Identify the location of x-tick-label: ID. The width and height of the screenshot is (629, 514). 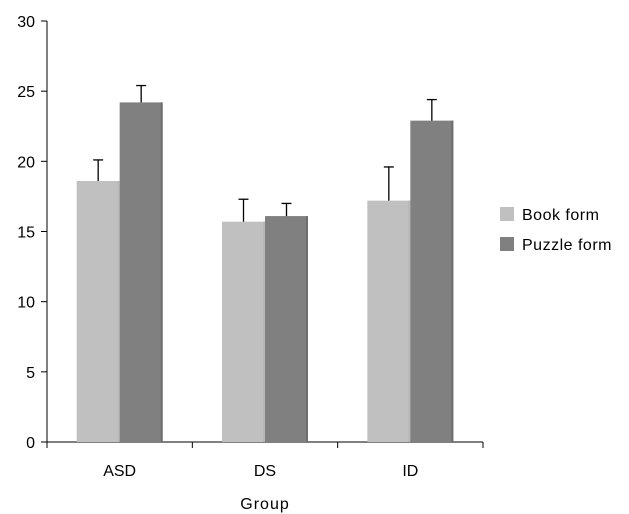
(410, 471).